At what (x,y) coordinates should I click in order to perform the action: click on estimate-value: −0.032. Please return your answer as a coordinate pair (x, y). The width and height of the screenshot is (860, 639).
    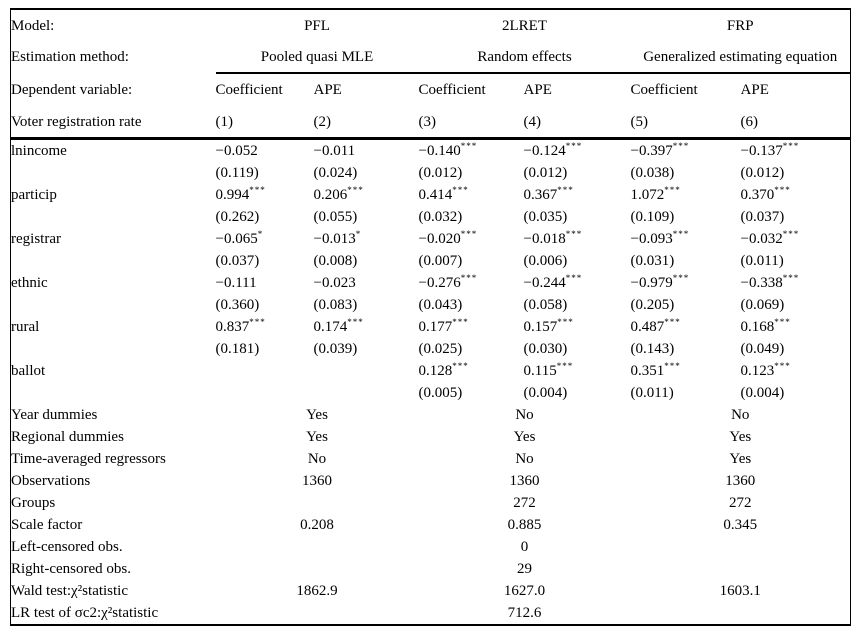
    Looking at the image, I should click on (761, 239).